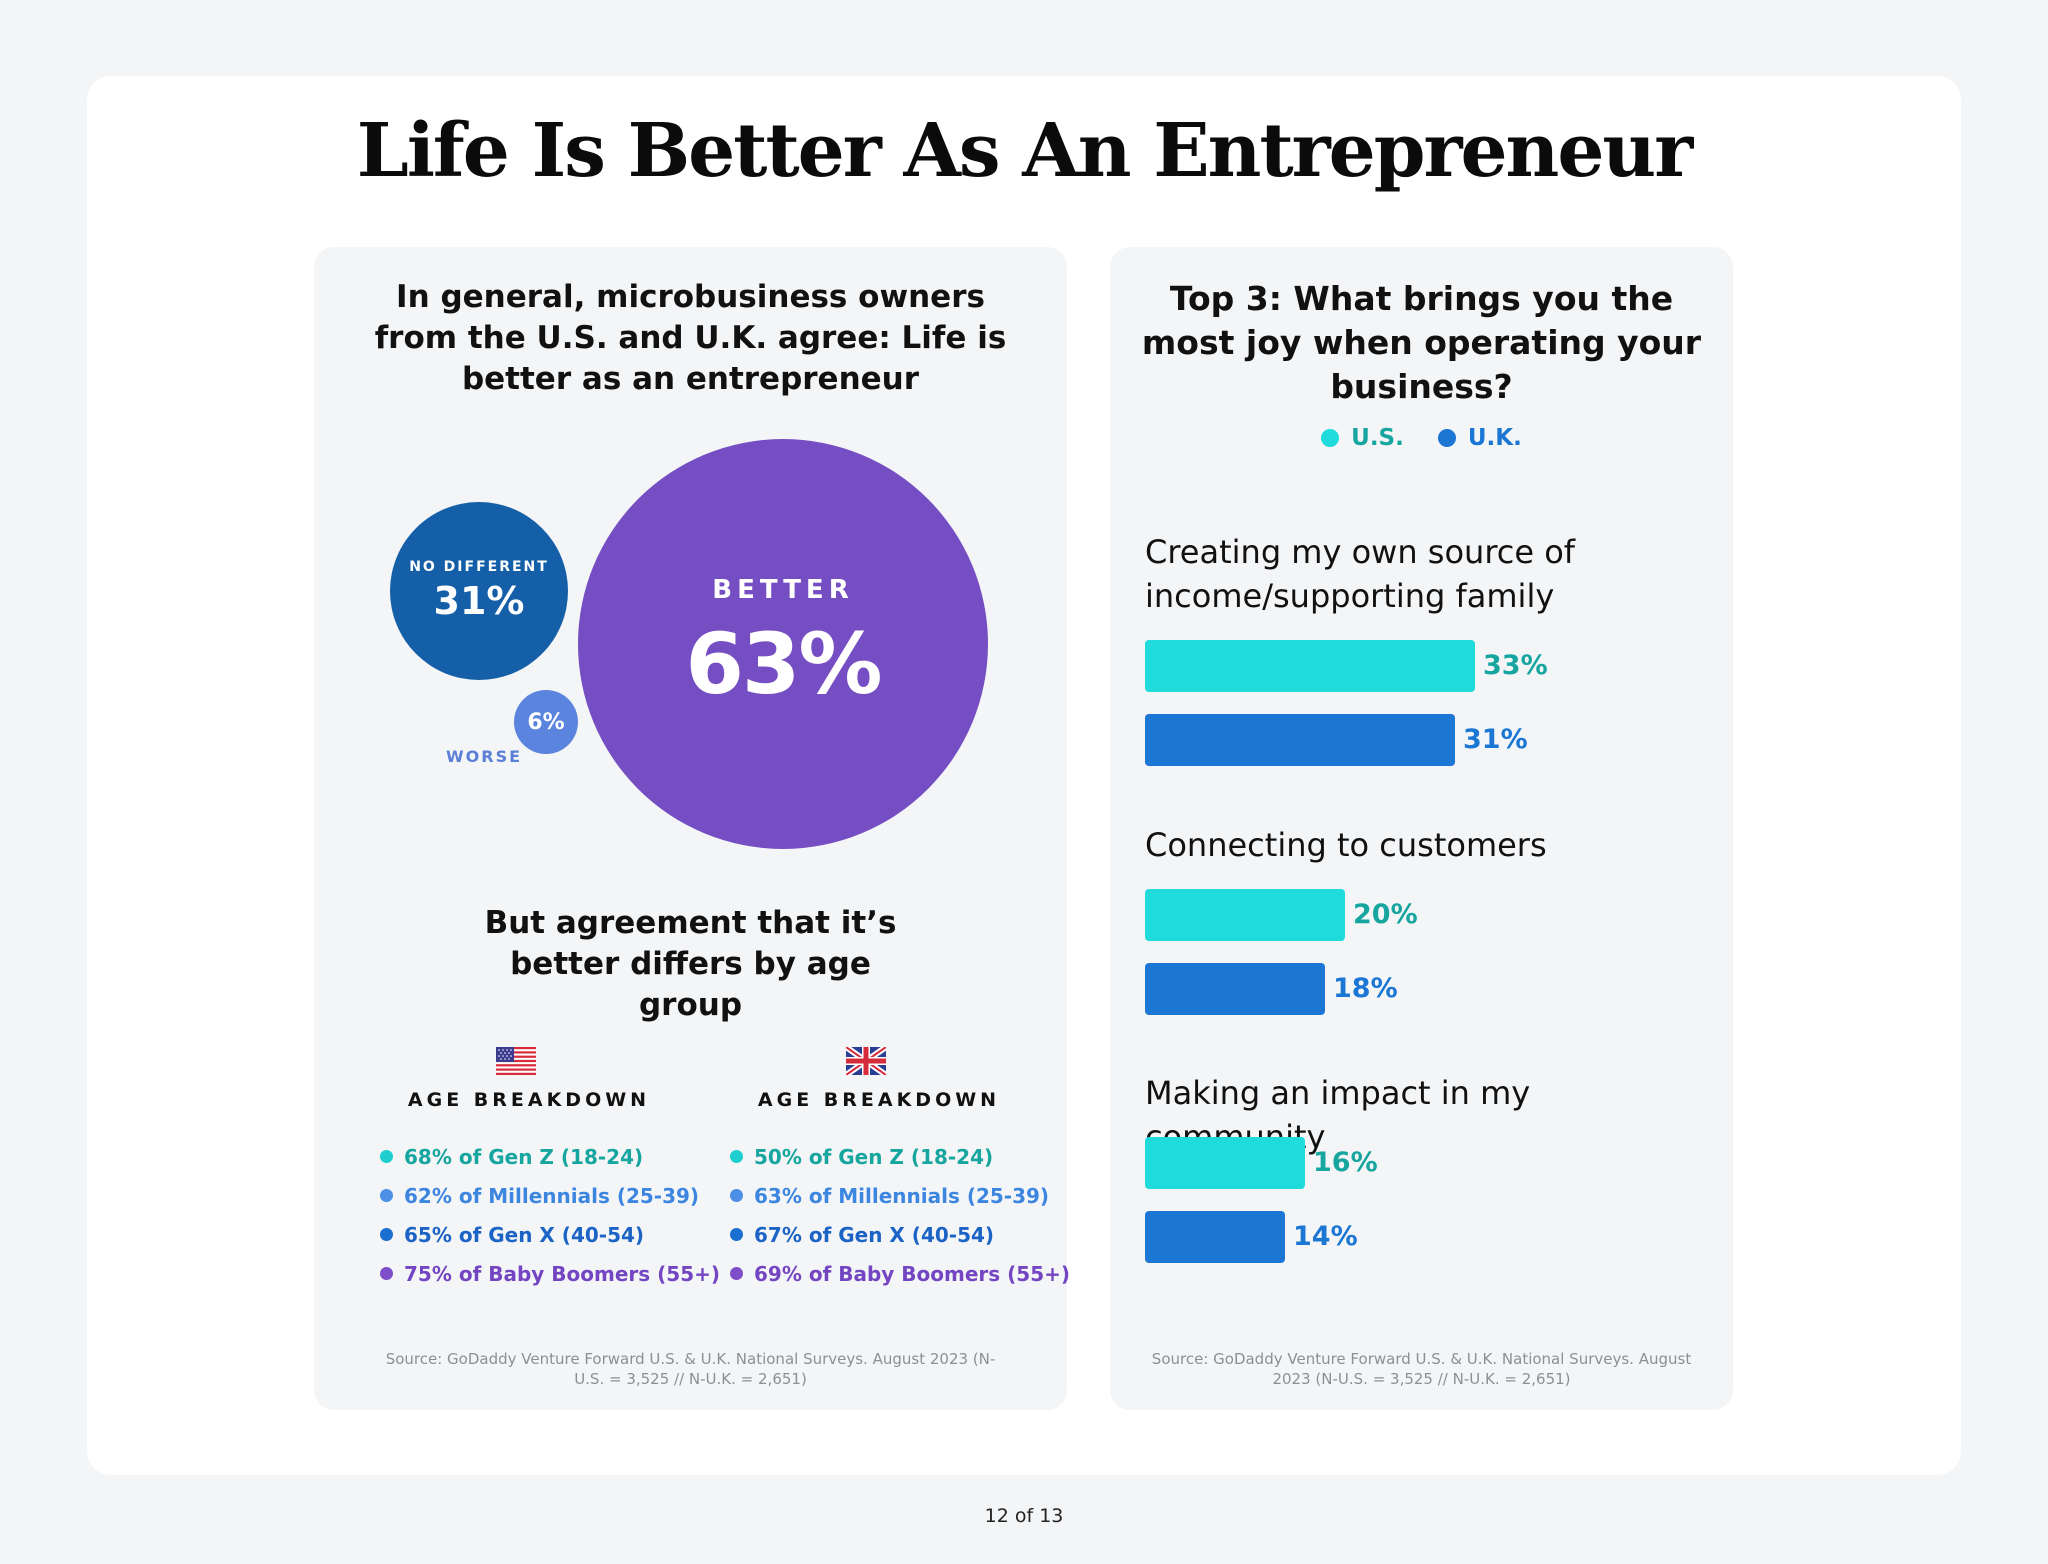  What do you see at coordinates (516, 1061) in the screenshot?
I see `us-flag-icon` at bounding box center [516, 1061].